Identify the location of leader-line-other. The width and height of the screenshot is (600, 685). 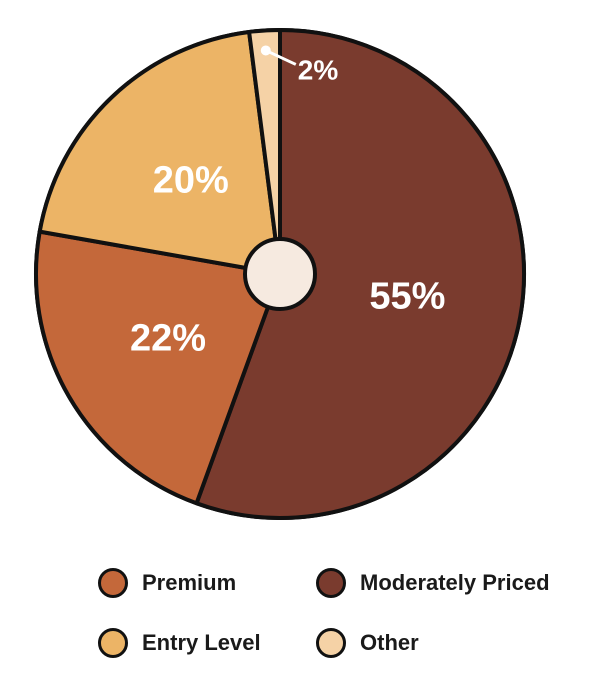
(281, 57).